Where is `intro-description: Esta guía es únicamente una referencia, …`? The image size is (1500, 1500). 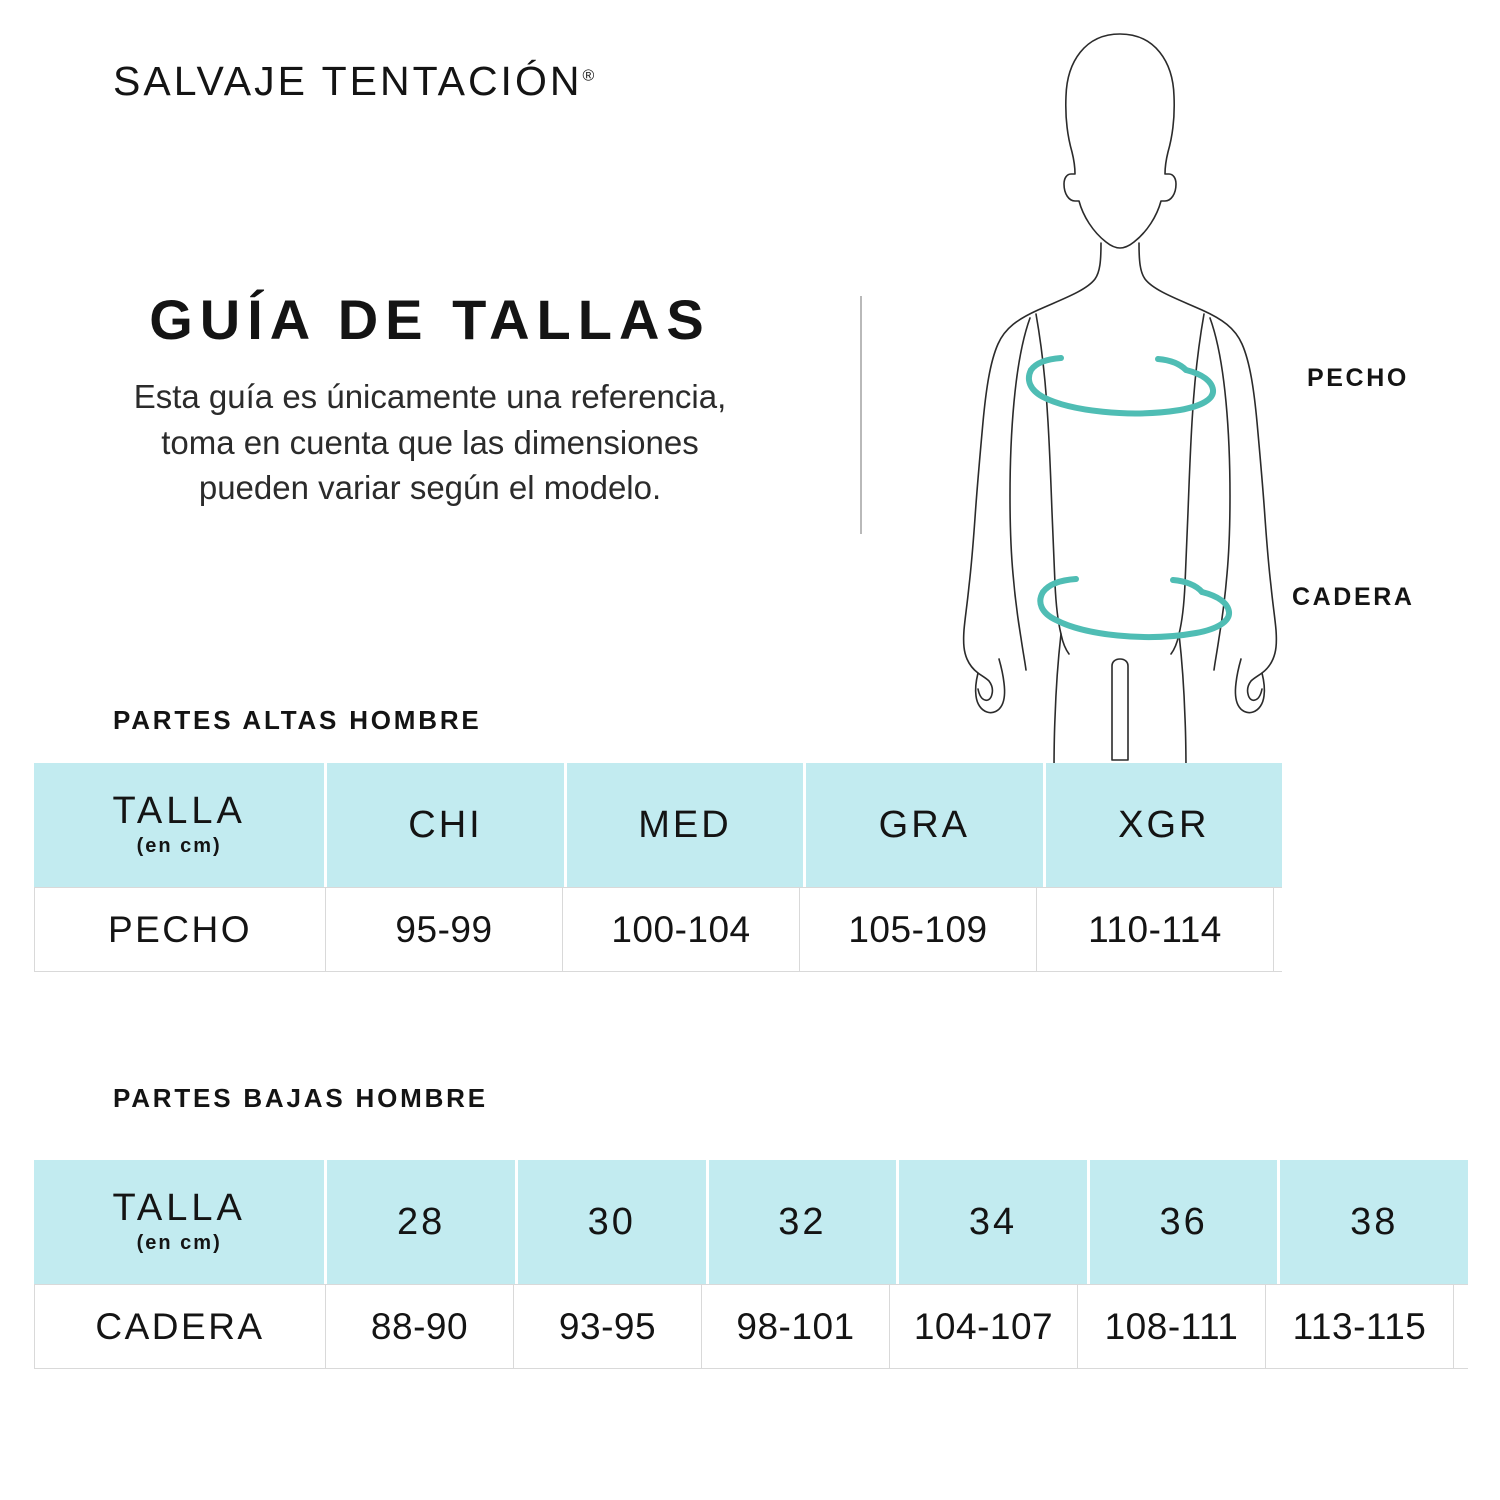 intro-description: Esta guía es únicamente una referencia, … is located at coordinates (430, 442).